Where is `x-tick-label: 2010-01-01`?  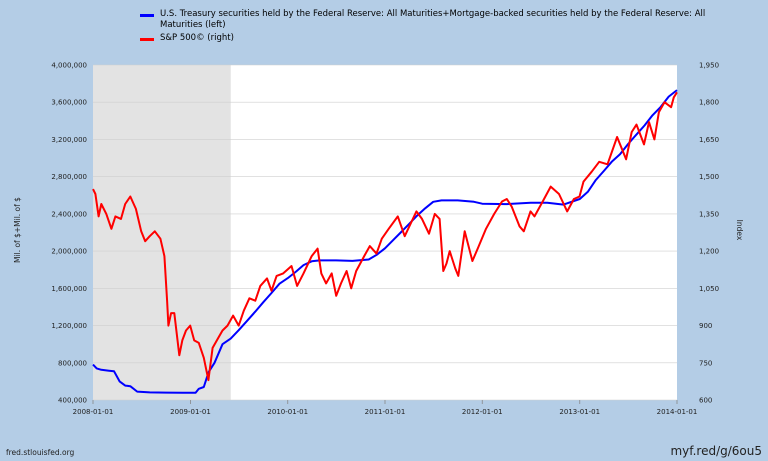 x-tick-label: 2010-01-01 is located at coordinates (287, 412).